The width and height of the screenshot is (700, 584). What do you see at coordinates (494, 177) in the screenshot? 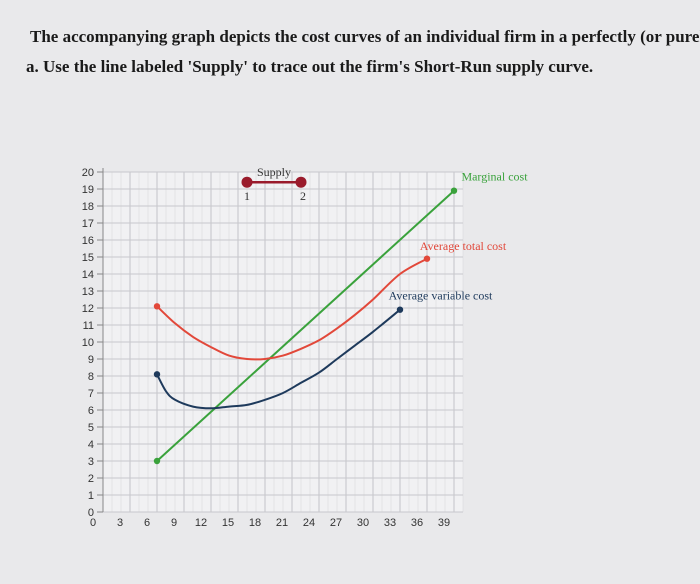
I see `marginal-cost-label: Marginal cost` at bounding box center [494, 177].